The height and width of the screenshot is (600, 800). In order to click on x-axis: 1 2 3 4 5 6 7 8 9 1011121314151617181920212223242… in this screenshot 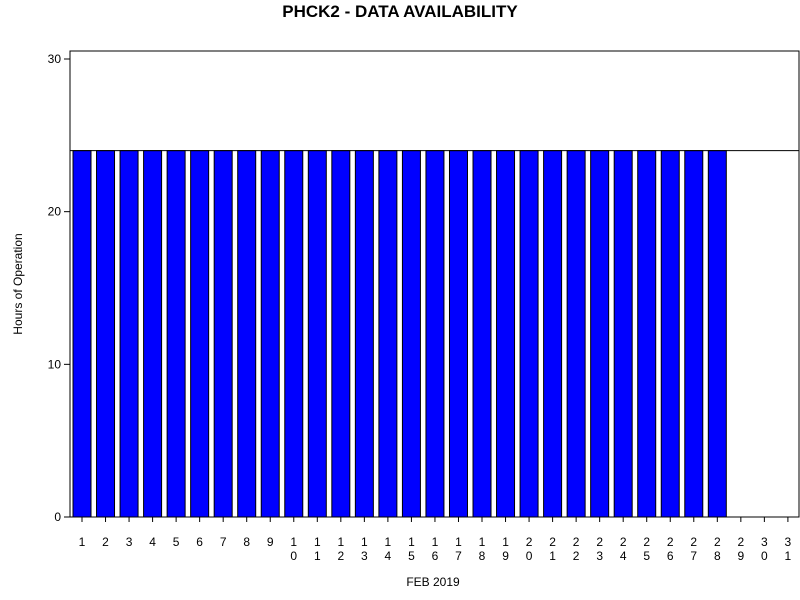, I will do `click(435, 540)`.